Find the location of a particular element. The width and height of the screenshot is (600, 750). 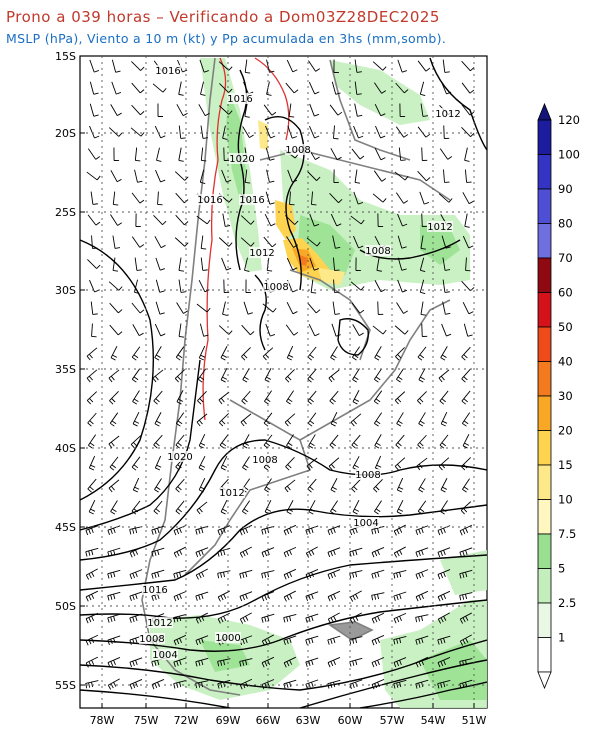

lat-label: 45S is located at coordinates (65, 527).